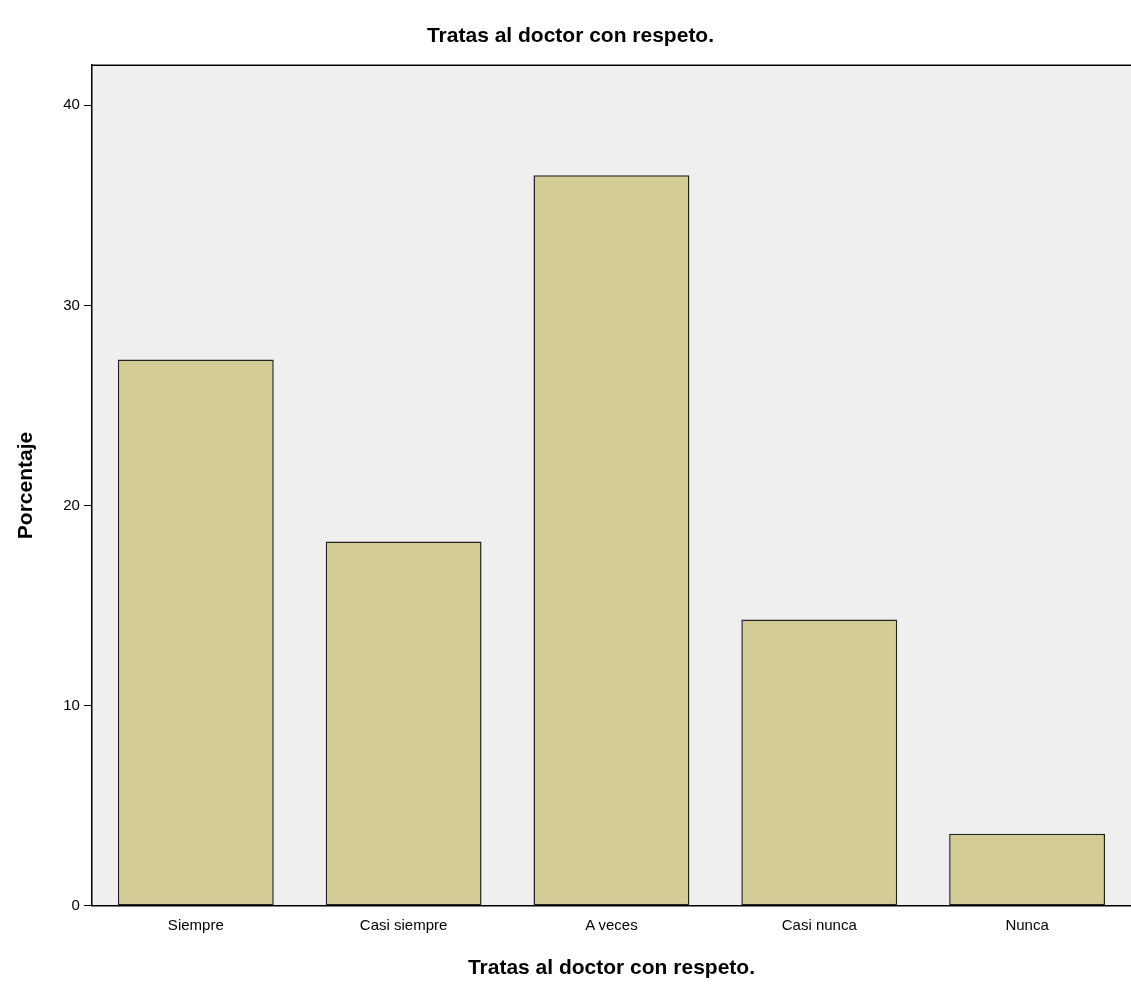 The image size is (1131, 1005). What do you see at coordinates (403, 924) in the screenshot?
I see `x-tick-label: Casi siempre` at bounding box center [403, 924].